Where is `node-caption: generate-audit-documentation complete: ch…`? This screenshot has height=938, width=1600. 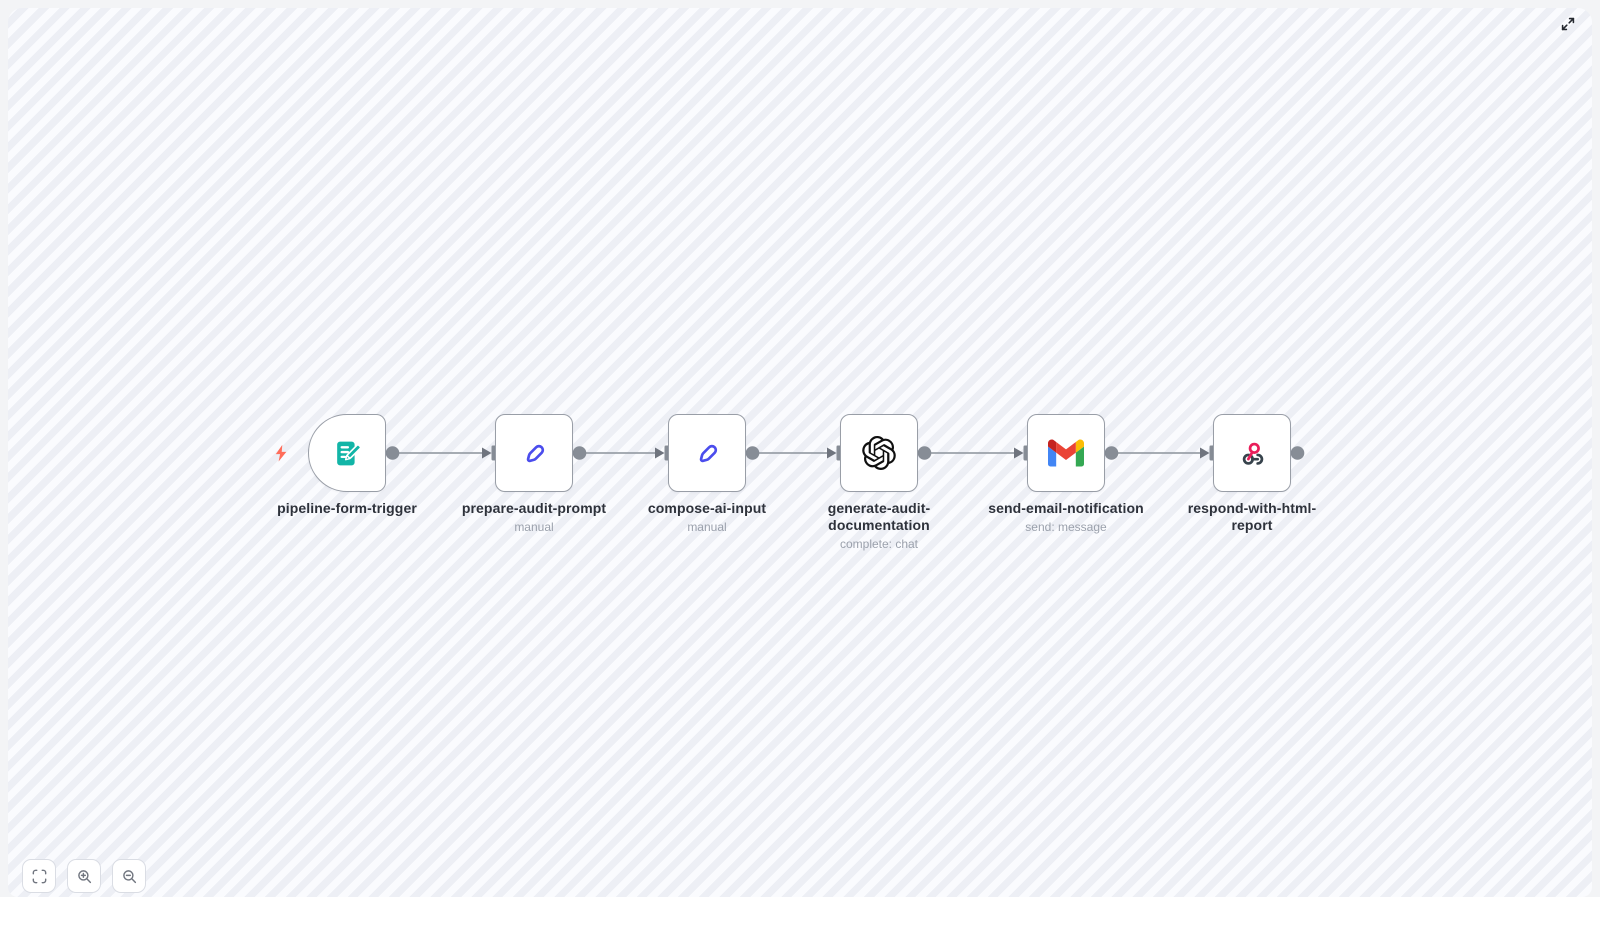 node-caption: generate-audit-documentation complete: ch… is located at coordinates (879, 526).